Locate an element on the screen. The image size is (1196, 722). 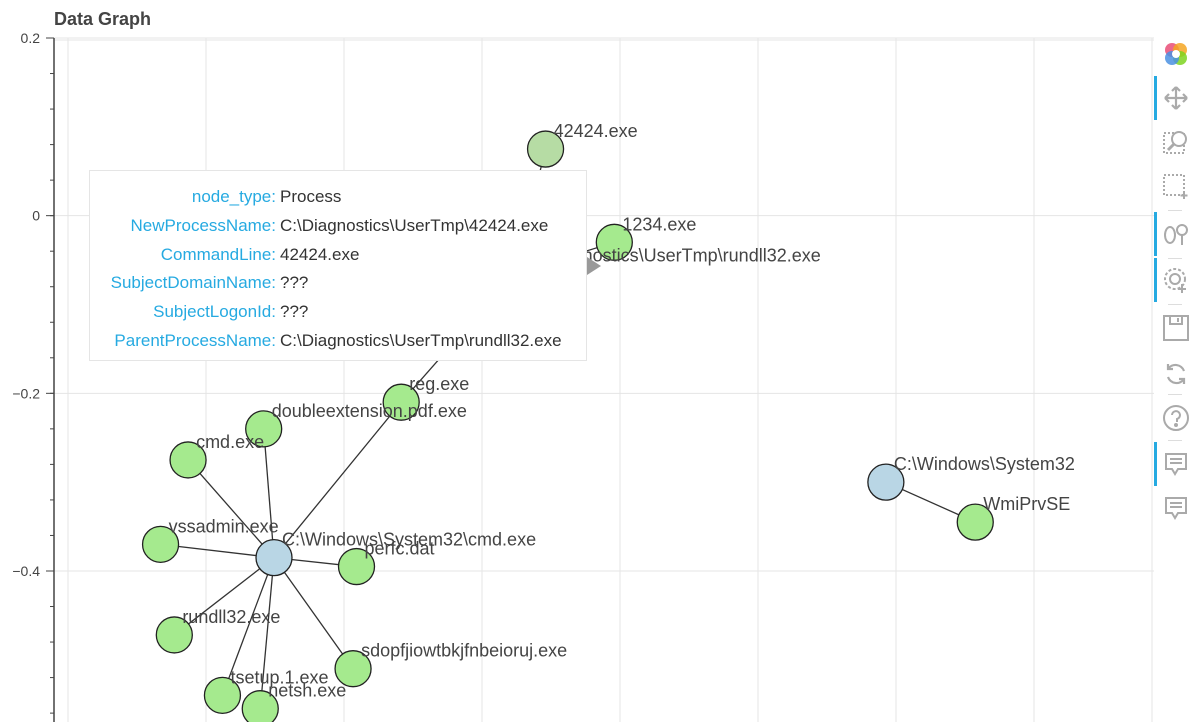
lasso-icon is located at coordinates (1173, 234).